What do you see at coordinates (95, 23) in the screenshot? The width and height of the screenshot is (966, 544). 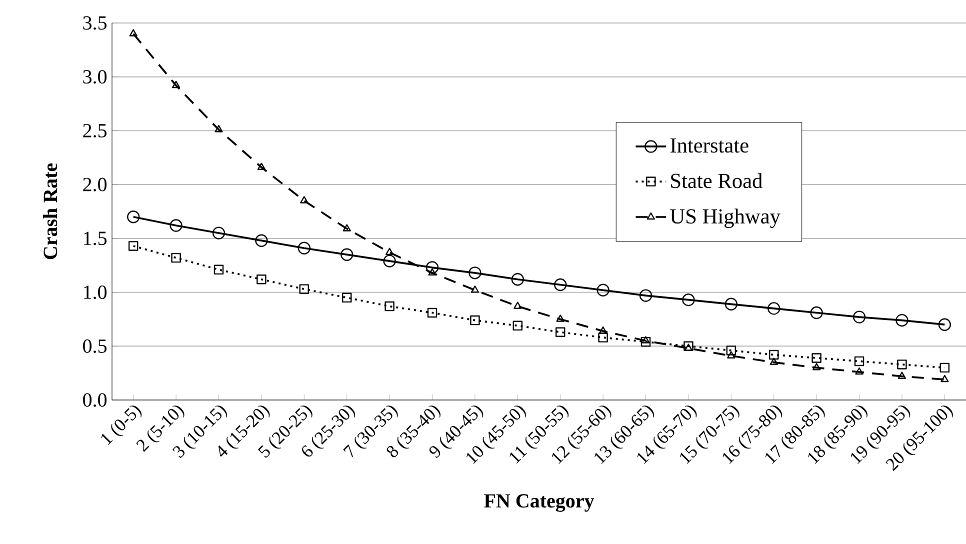 I see `y-tick-label: 3.5` at bounding box center [95, 23].